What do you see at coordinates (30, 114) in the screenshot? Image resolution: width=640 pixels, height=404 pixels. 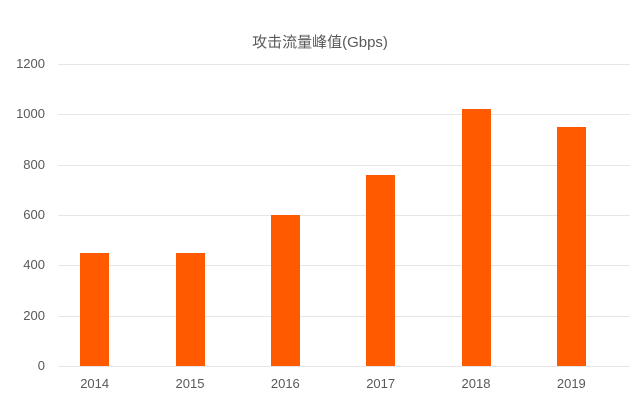 I see `y-tick-label: 1000` at bounding box center [30, 114].